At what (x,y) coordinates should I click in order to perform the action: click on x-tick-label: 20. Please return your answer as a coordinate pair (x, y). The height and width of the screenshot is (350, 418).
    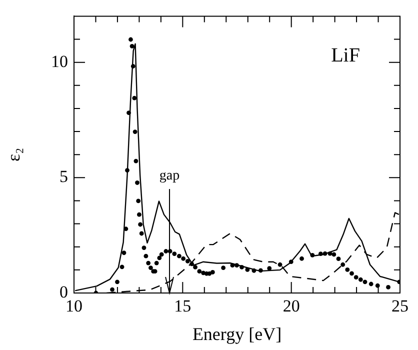
    Looking at the image, I should click on (291, 306).